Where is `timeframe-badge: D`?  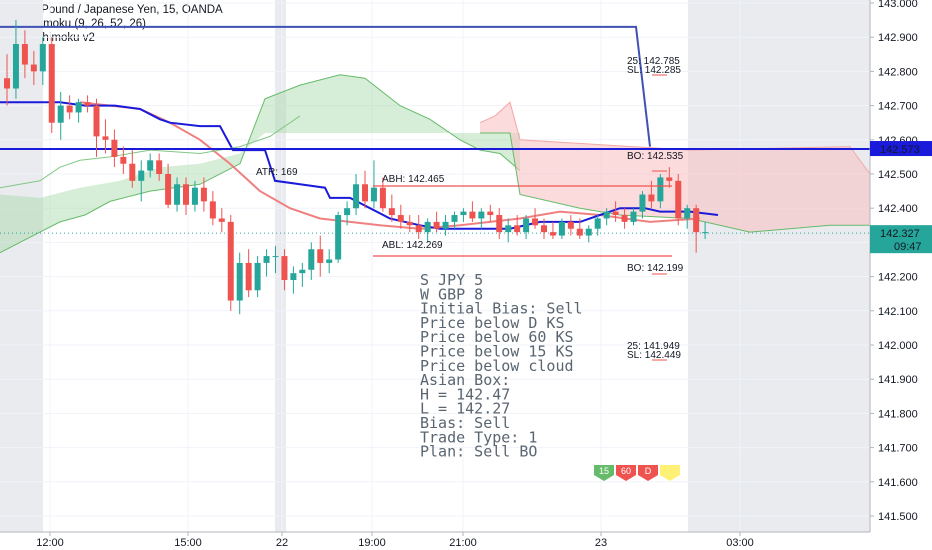 timeframe-badge: D is located at coordinates (648, 473).